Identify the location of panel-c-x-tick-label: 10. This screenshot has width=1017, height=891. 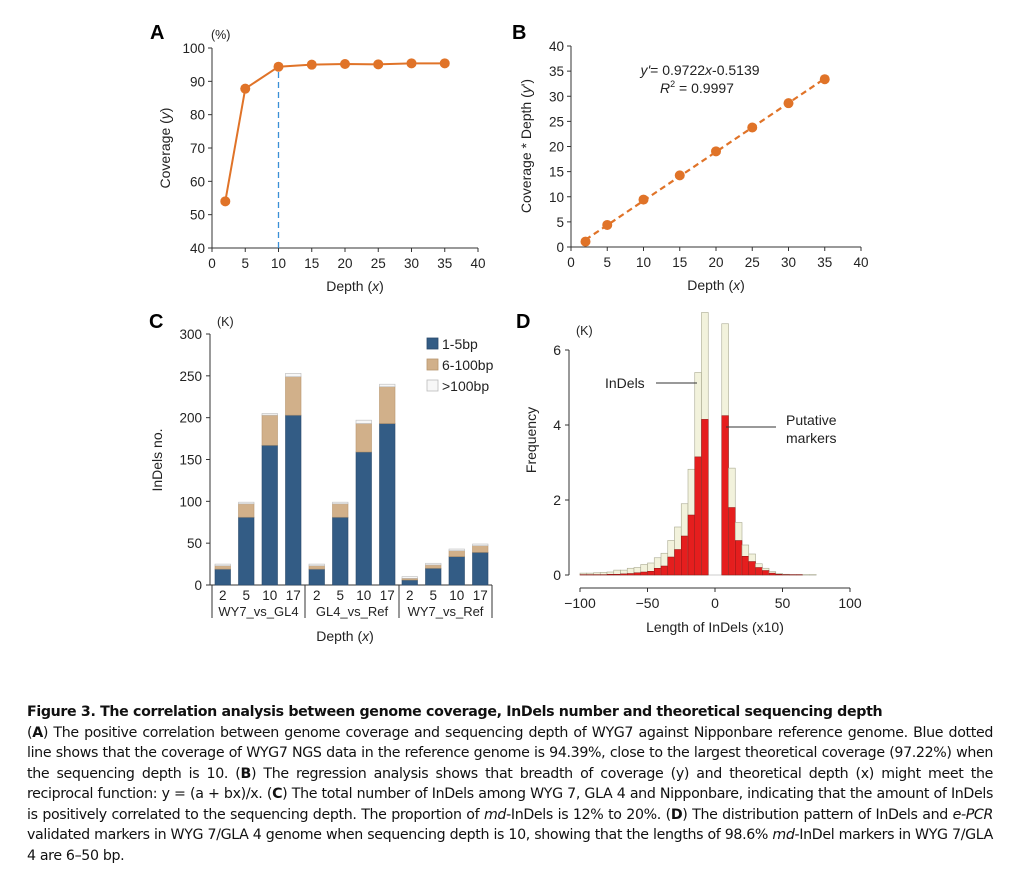
(456, 595).